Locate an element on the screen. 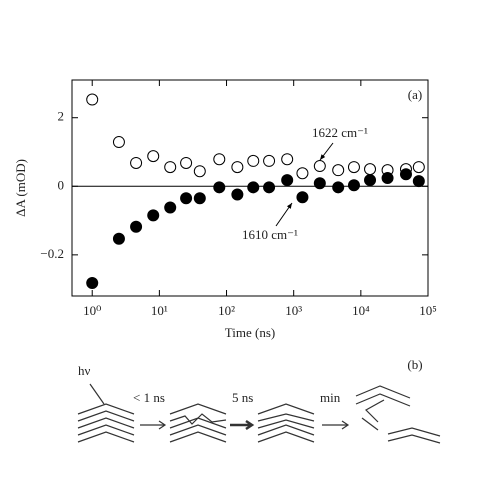  stack-ground is located at coordinates (106, 413).